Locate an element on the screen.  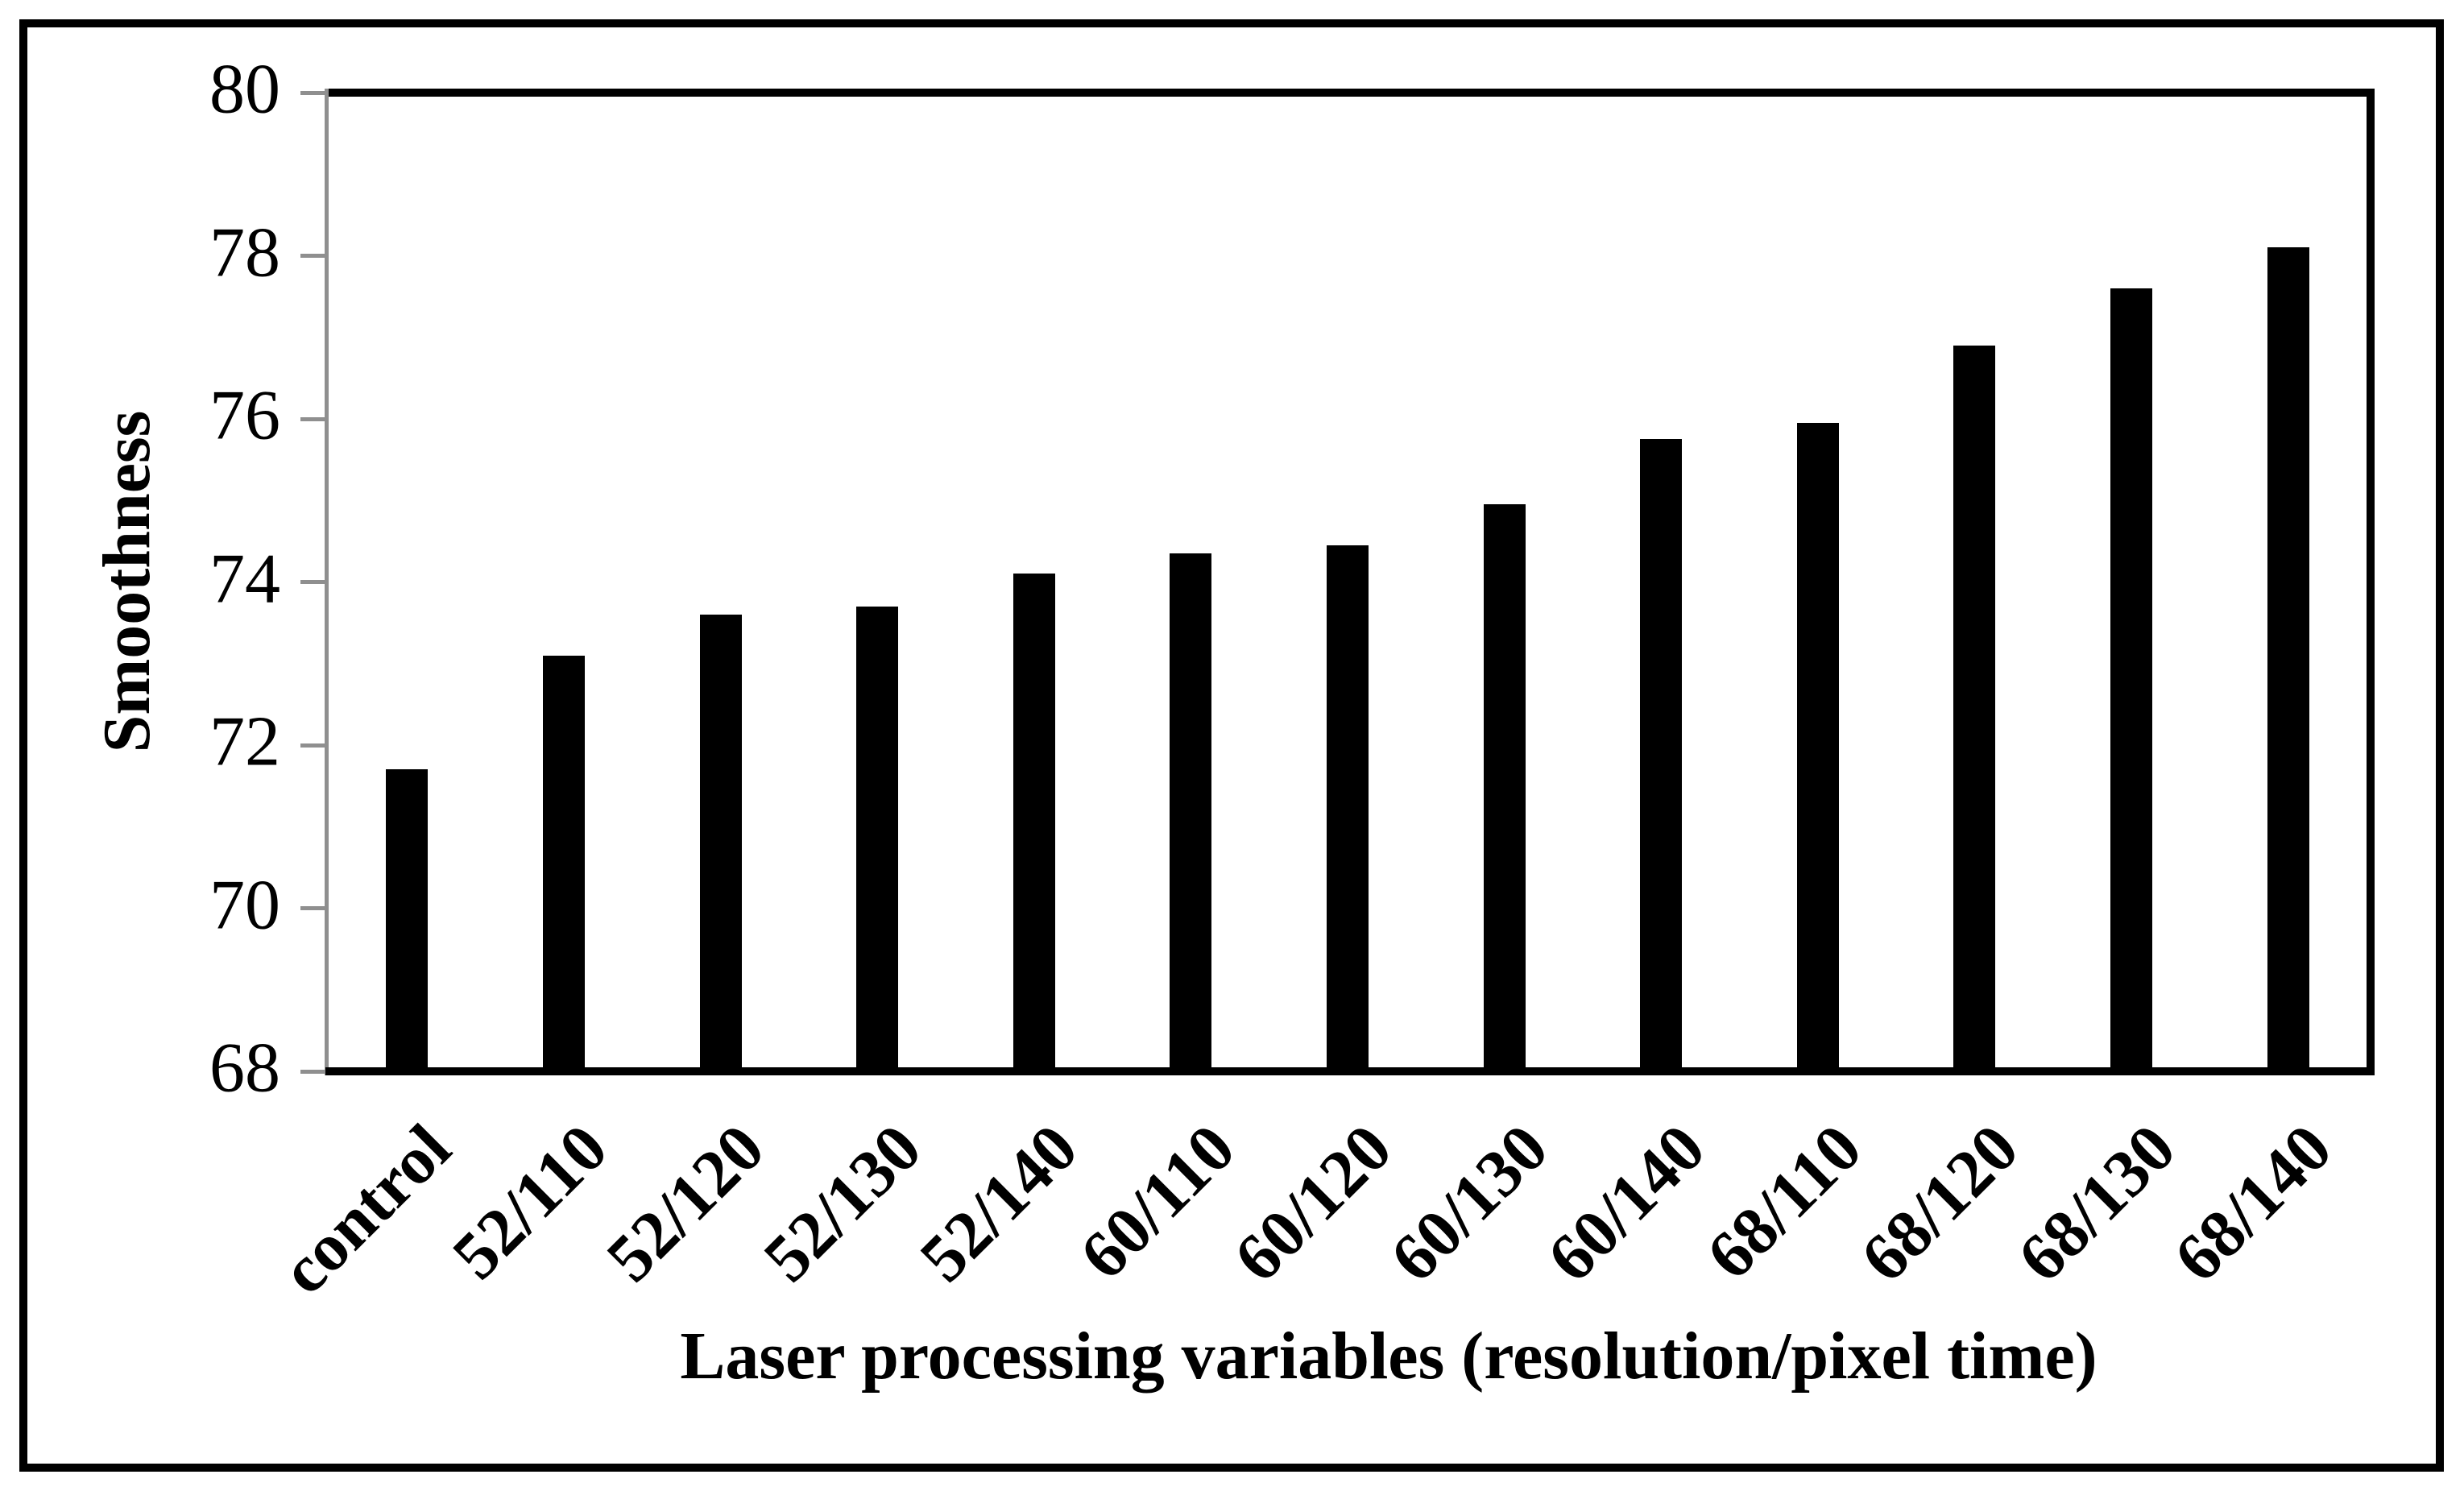
y-tick-label: 68 is located at coordinates (244, 1068).